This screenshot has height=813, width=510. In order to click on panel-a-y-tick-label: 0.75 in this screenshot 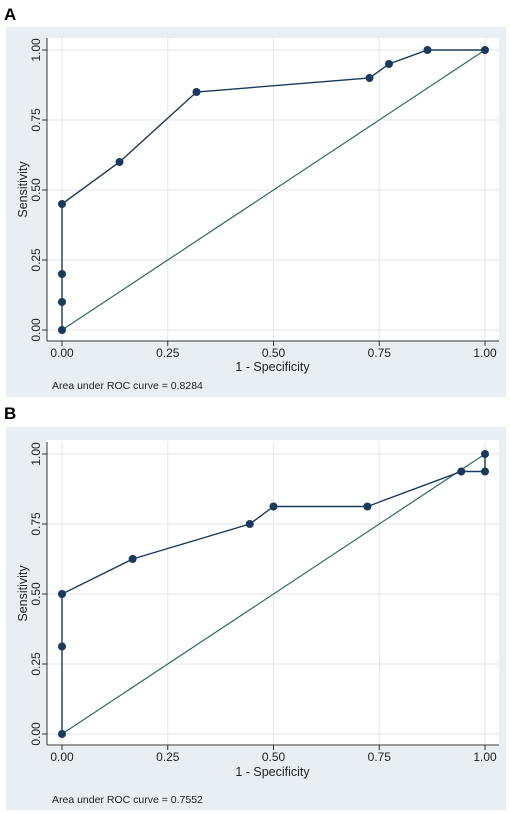, I will do `click(36, 120)`.